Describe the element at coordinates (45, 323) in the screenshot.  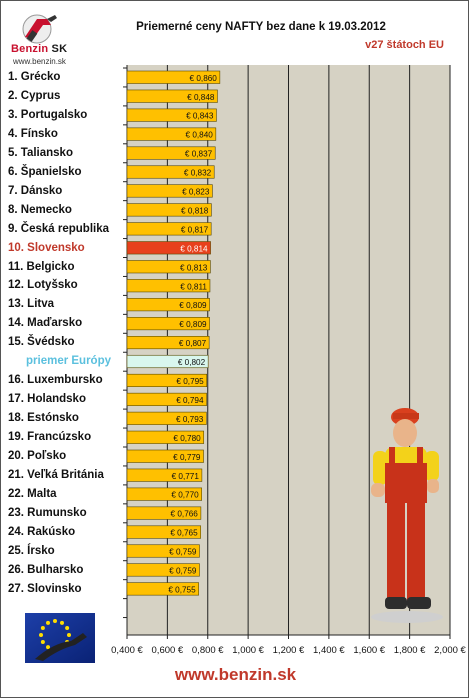
I see `country-label: 14. Maďarsko` at that location.